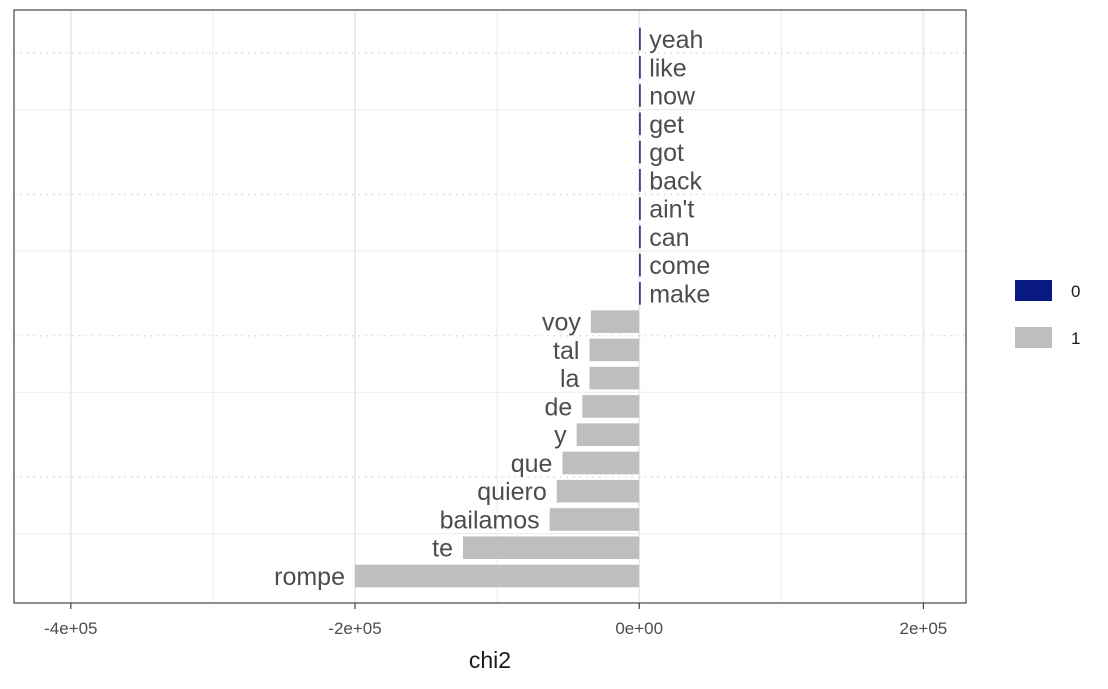 This screenshot has height=689, width=1108. Describe the element at coordinates (598, 491) in the screenshot. I see `bar-quiero` at that location.